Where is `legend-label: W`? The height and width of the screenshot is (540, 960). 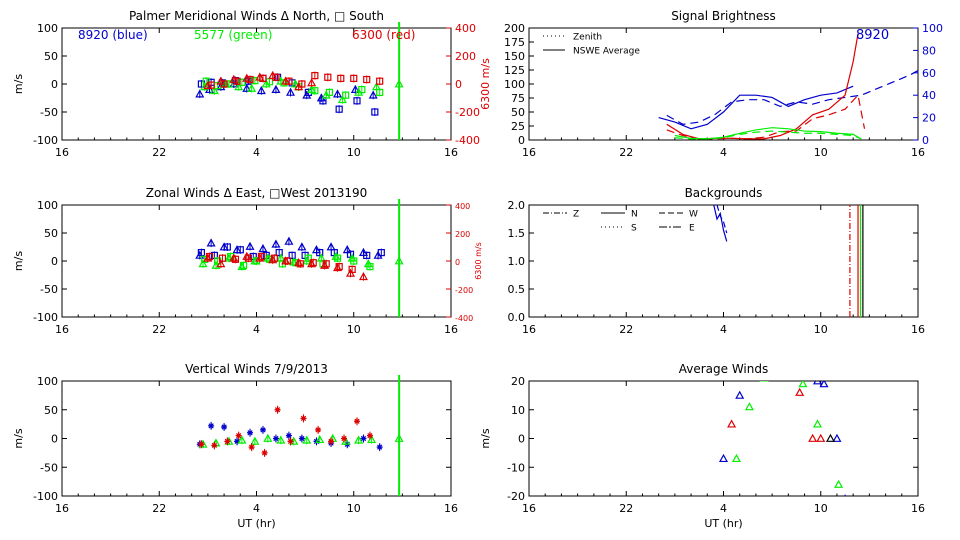
legend-label: W is located at coordinates (693, 215).